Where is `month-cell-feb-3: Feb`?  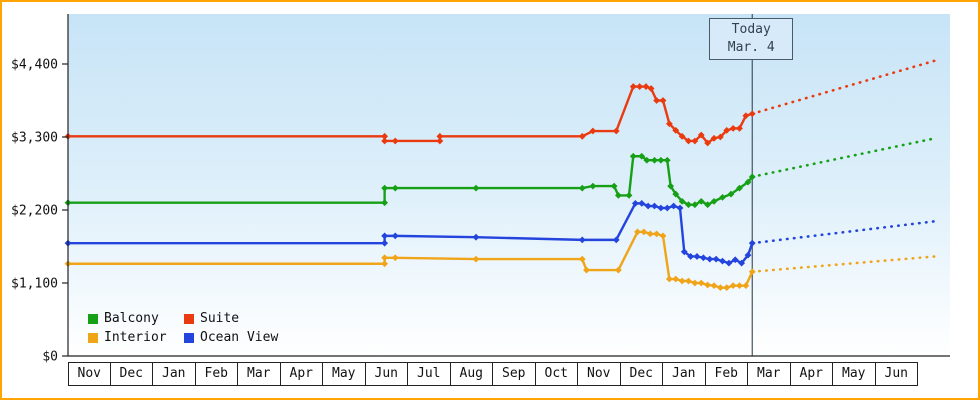
month-cell-feb-3: Feb is located at coordinates (216, 374).